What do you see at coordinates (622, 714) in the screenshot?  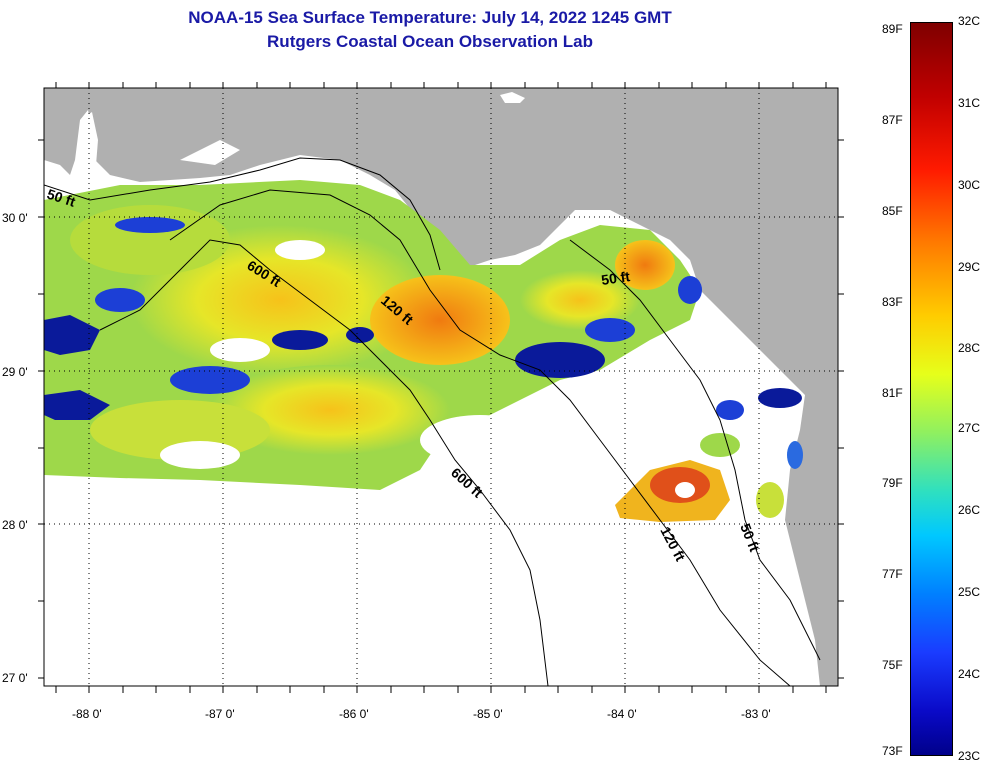 I see `lon-label: -84 0'` at bounding box center [622, 714].